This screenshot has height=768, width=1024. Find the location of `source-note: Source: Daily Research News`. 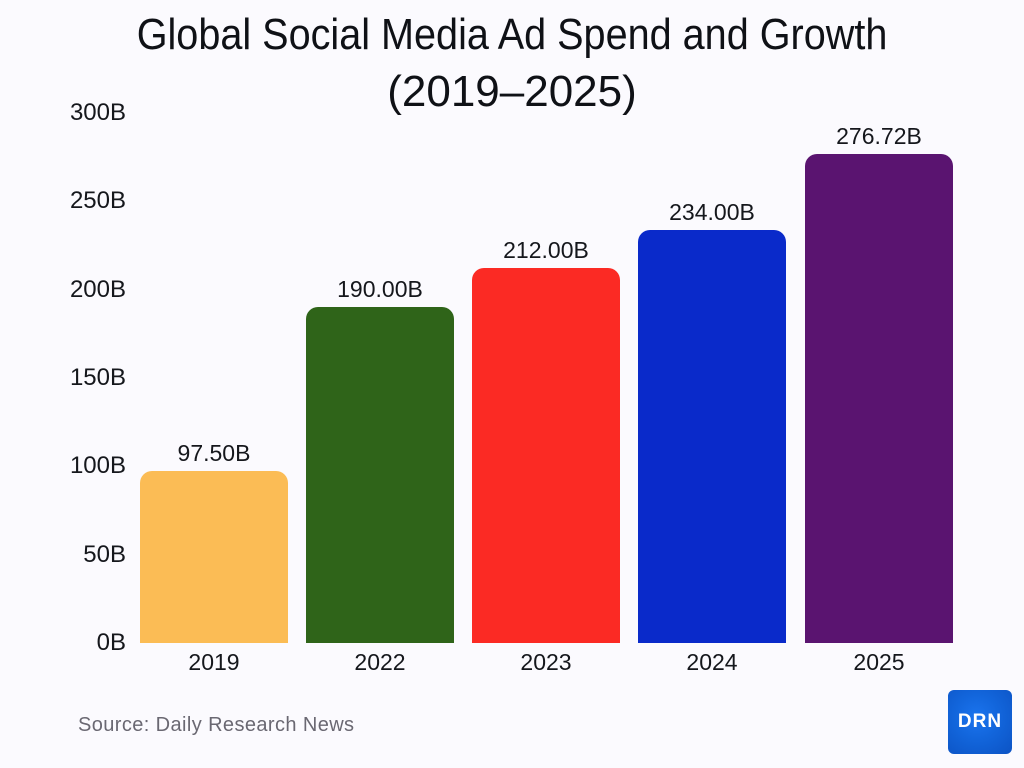

source-note: Source: Daily Research News is located at coordinates (216, 725).